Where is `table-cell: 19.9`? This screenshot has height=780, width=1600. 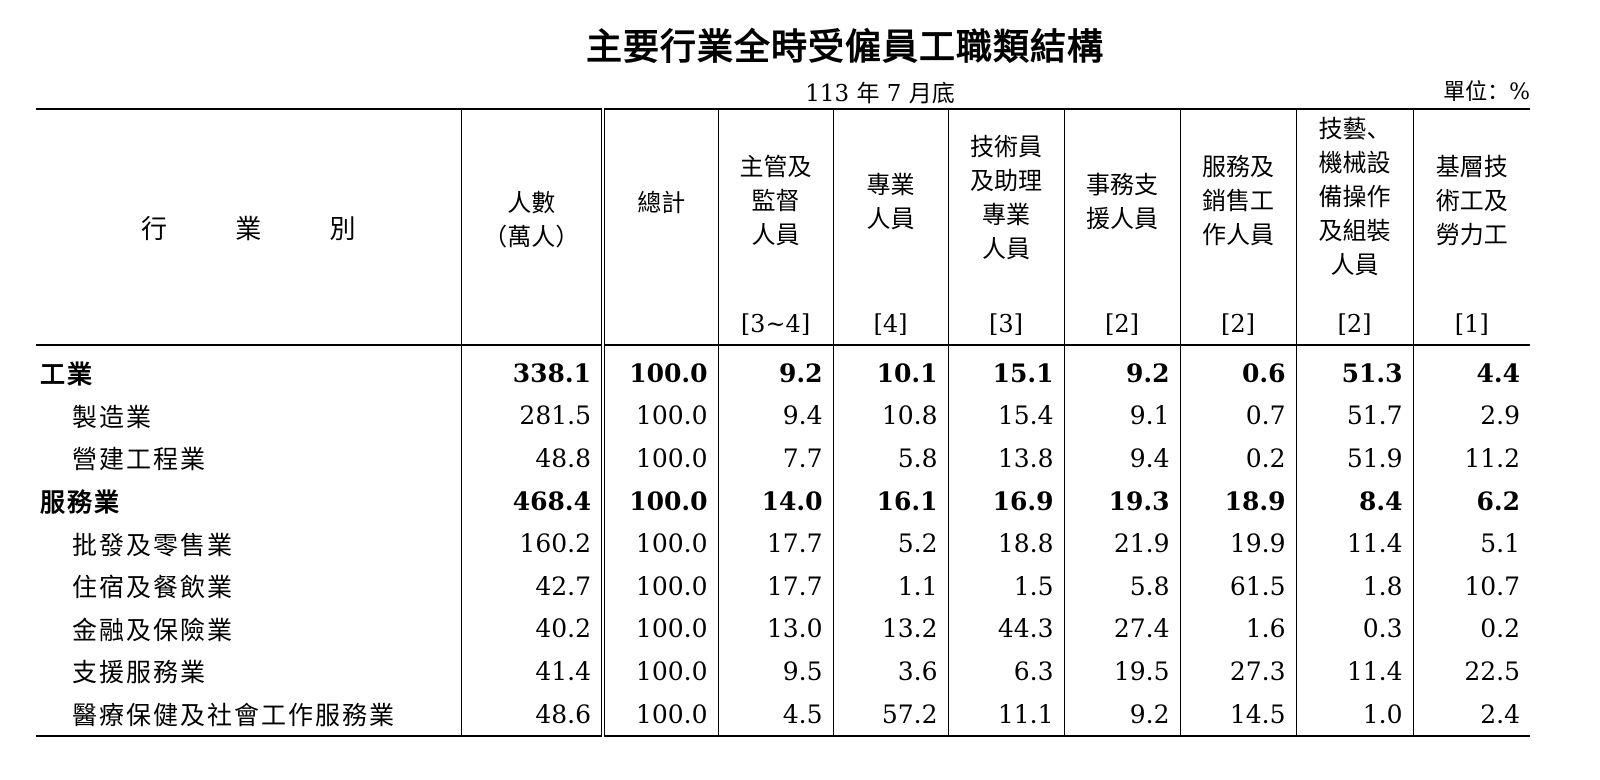 table-cell: 19.9 is located at coordinates (1237, 543).